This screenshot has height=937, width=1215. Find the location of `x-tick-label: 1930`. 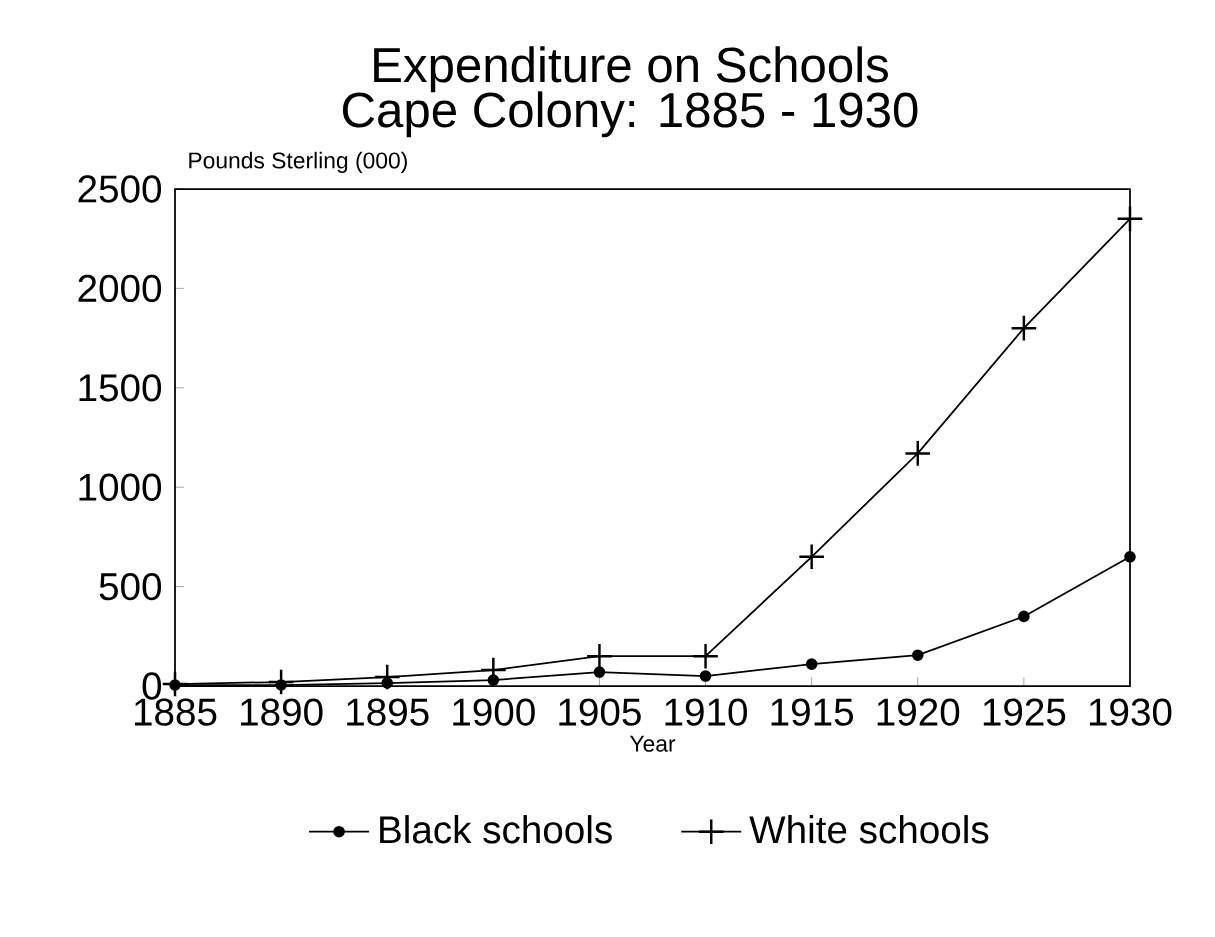

x-tick-label: 1930 is located at coordinates (1130, 712).